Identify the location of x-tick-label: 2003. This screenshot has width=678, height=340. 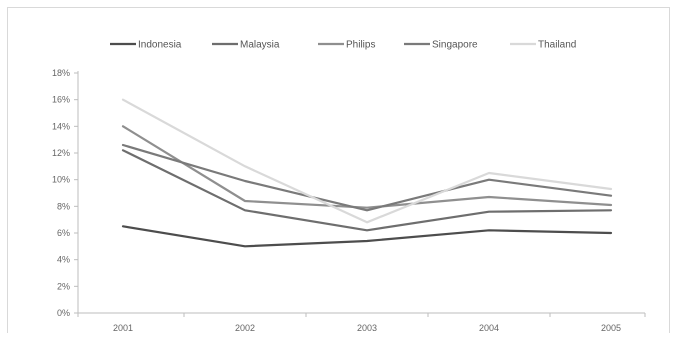
(367, 328).